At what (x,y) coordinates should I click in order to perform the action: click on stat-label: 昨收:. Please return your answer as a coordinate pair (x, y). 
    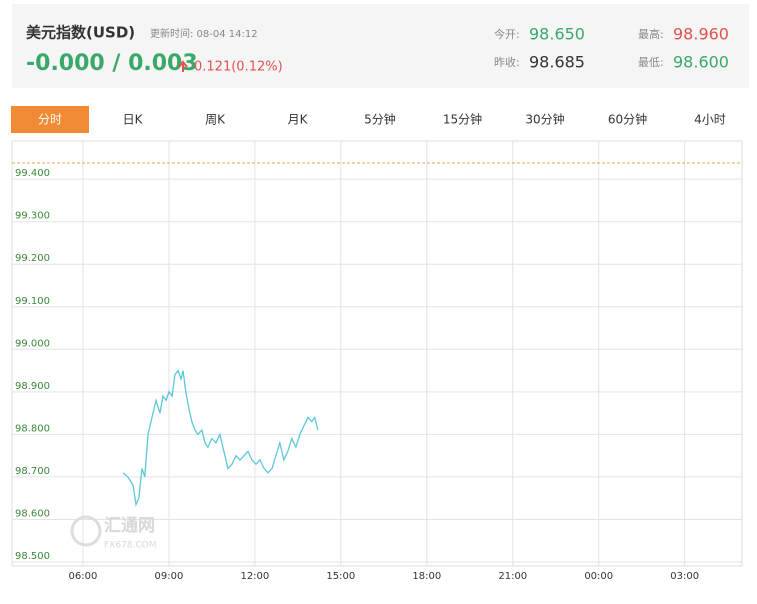
    Looking at the image, I should click on (507, 62).